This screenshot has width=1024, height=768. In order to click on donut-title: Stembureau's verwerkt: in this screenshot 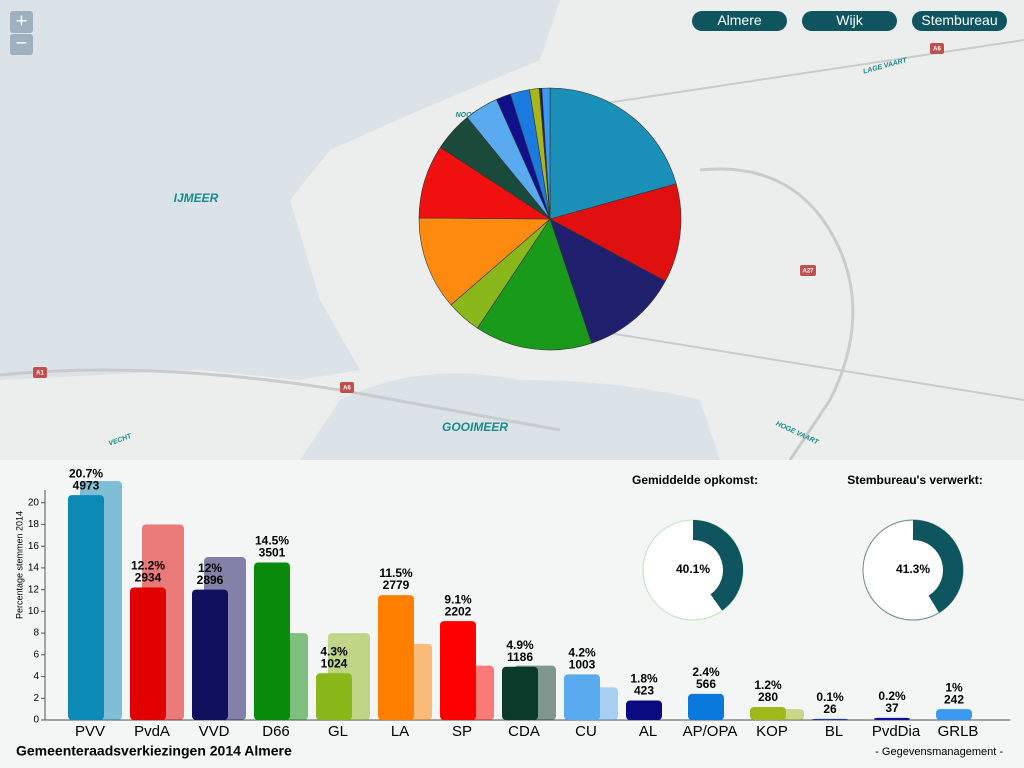, I will do `click(915, 480)`.